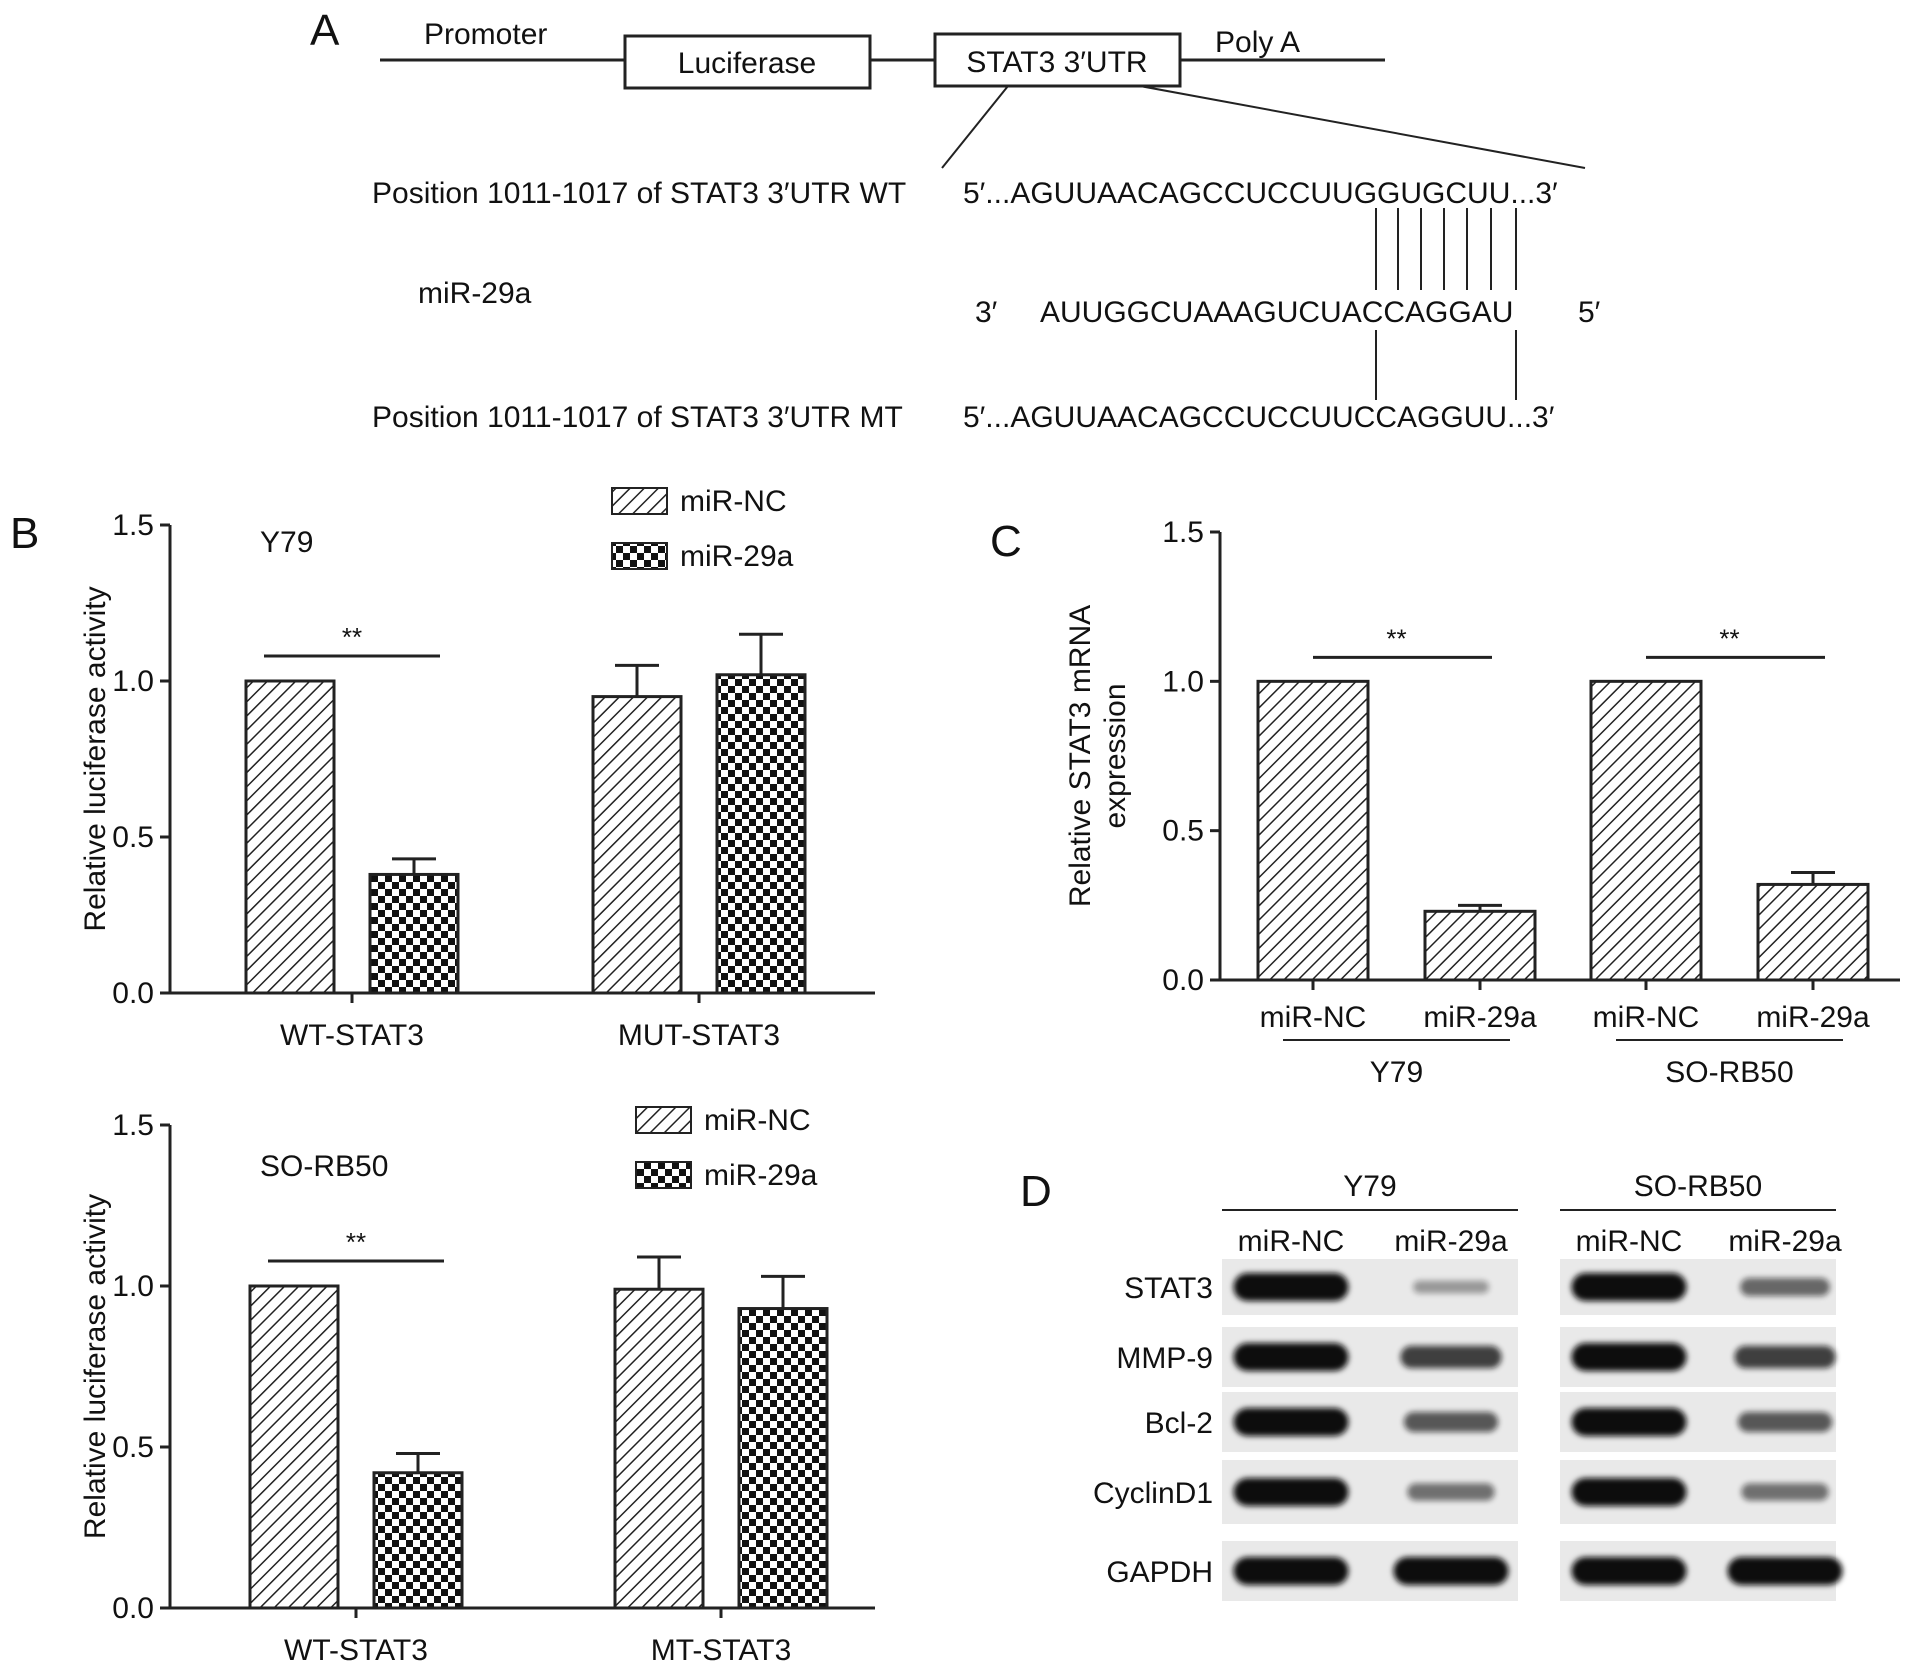  Describe the element at coordinates (1080, 756) in the screenshot. I see `y-axis-title: Relative STAT3 mRNA` at that location.